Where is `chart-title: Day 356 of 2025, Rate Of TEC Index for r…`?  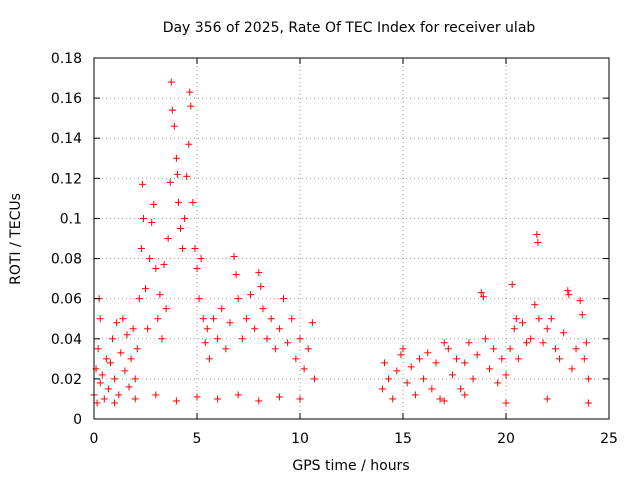 chart-title: Day 356 of 2025, Rate Of TEC Index for r… is located at coordinates (349, 28).